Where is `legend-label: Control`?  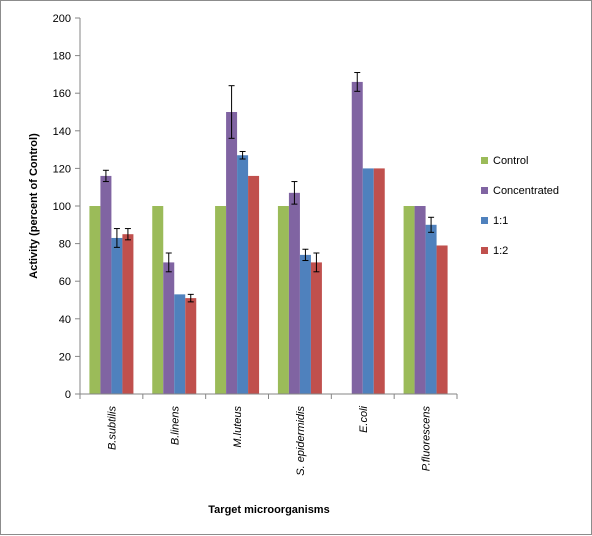 legend-label: Control is located at coordinates (510, 161).